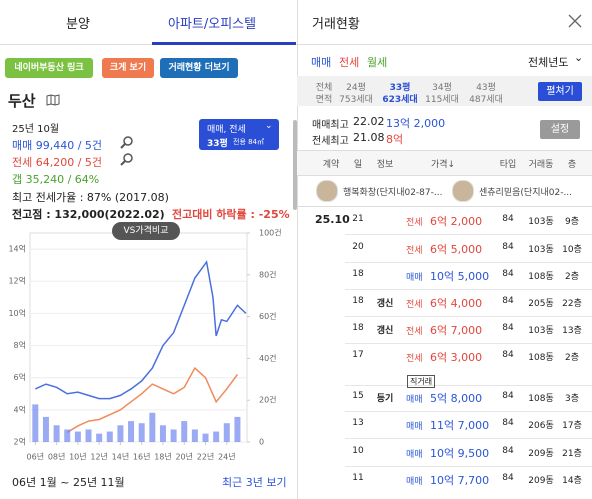 The height and width of the screenshot is (499, 592). What do you see at coordinates (49, 68) in the screenshot?
I see `button: 네이버부동산 링크` at bounding box center [49, 68].